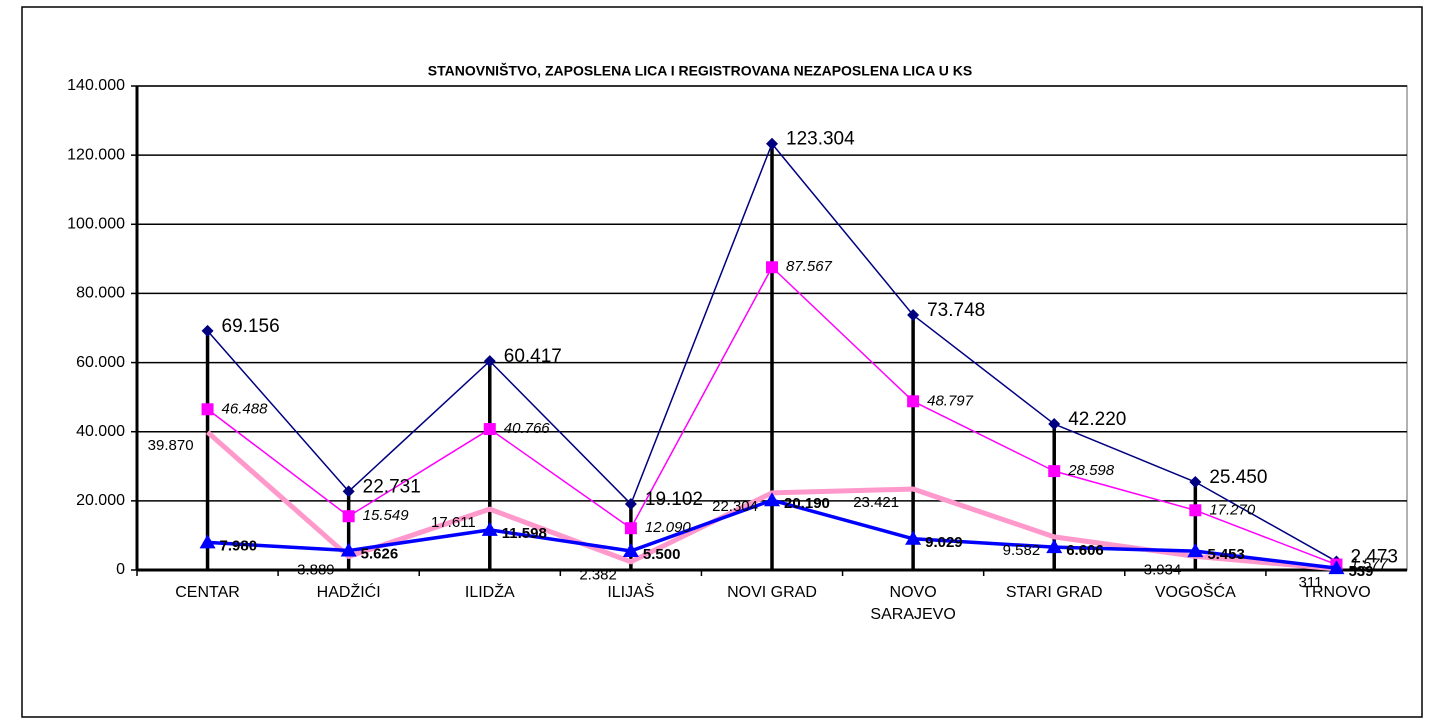  What do you see at coordinates (674, 499) in the screenshot?
I see `data-label: 19.102` at bounding box center [674, 499].